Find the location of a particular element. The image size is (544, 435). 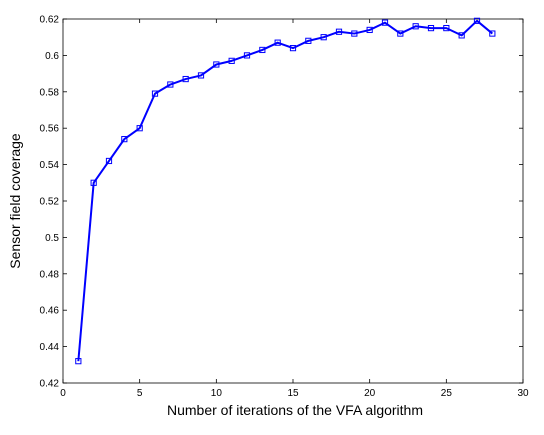

y-tick-label: 0.52 is located at coordinates (50, 202).